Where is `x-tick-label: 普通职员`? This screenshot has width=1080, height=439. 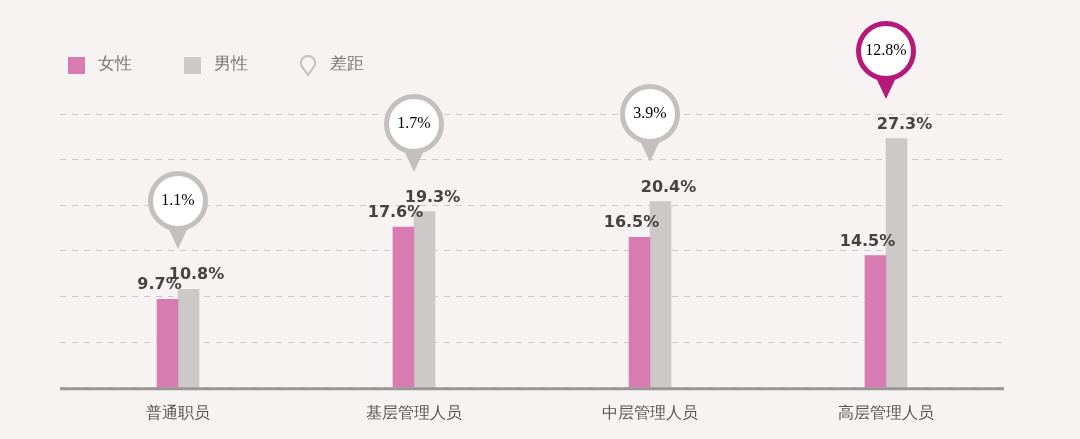
x-tick-label: 普通职员 is located at coordinates (178, 412).